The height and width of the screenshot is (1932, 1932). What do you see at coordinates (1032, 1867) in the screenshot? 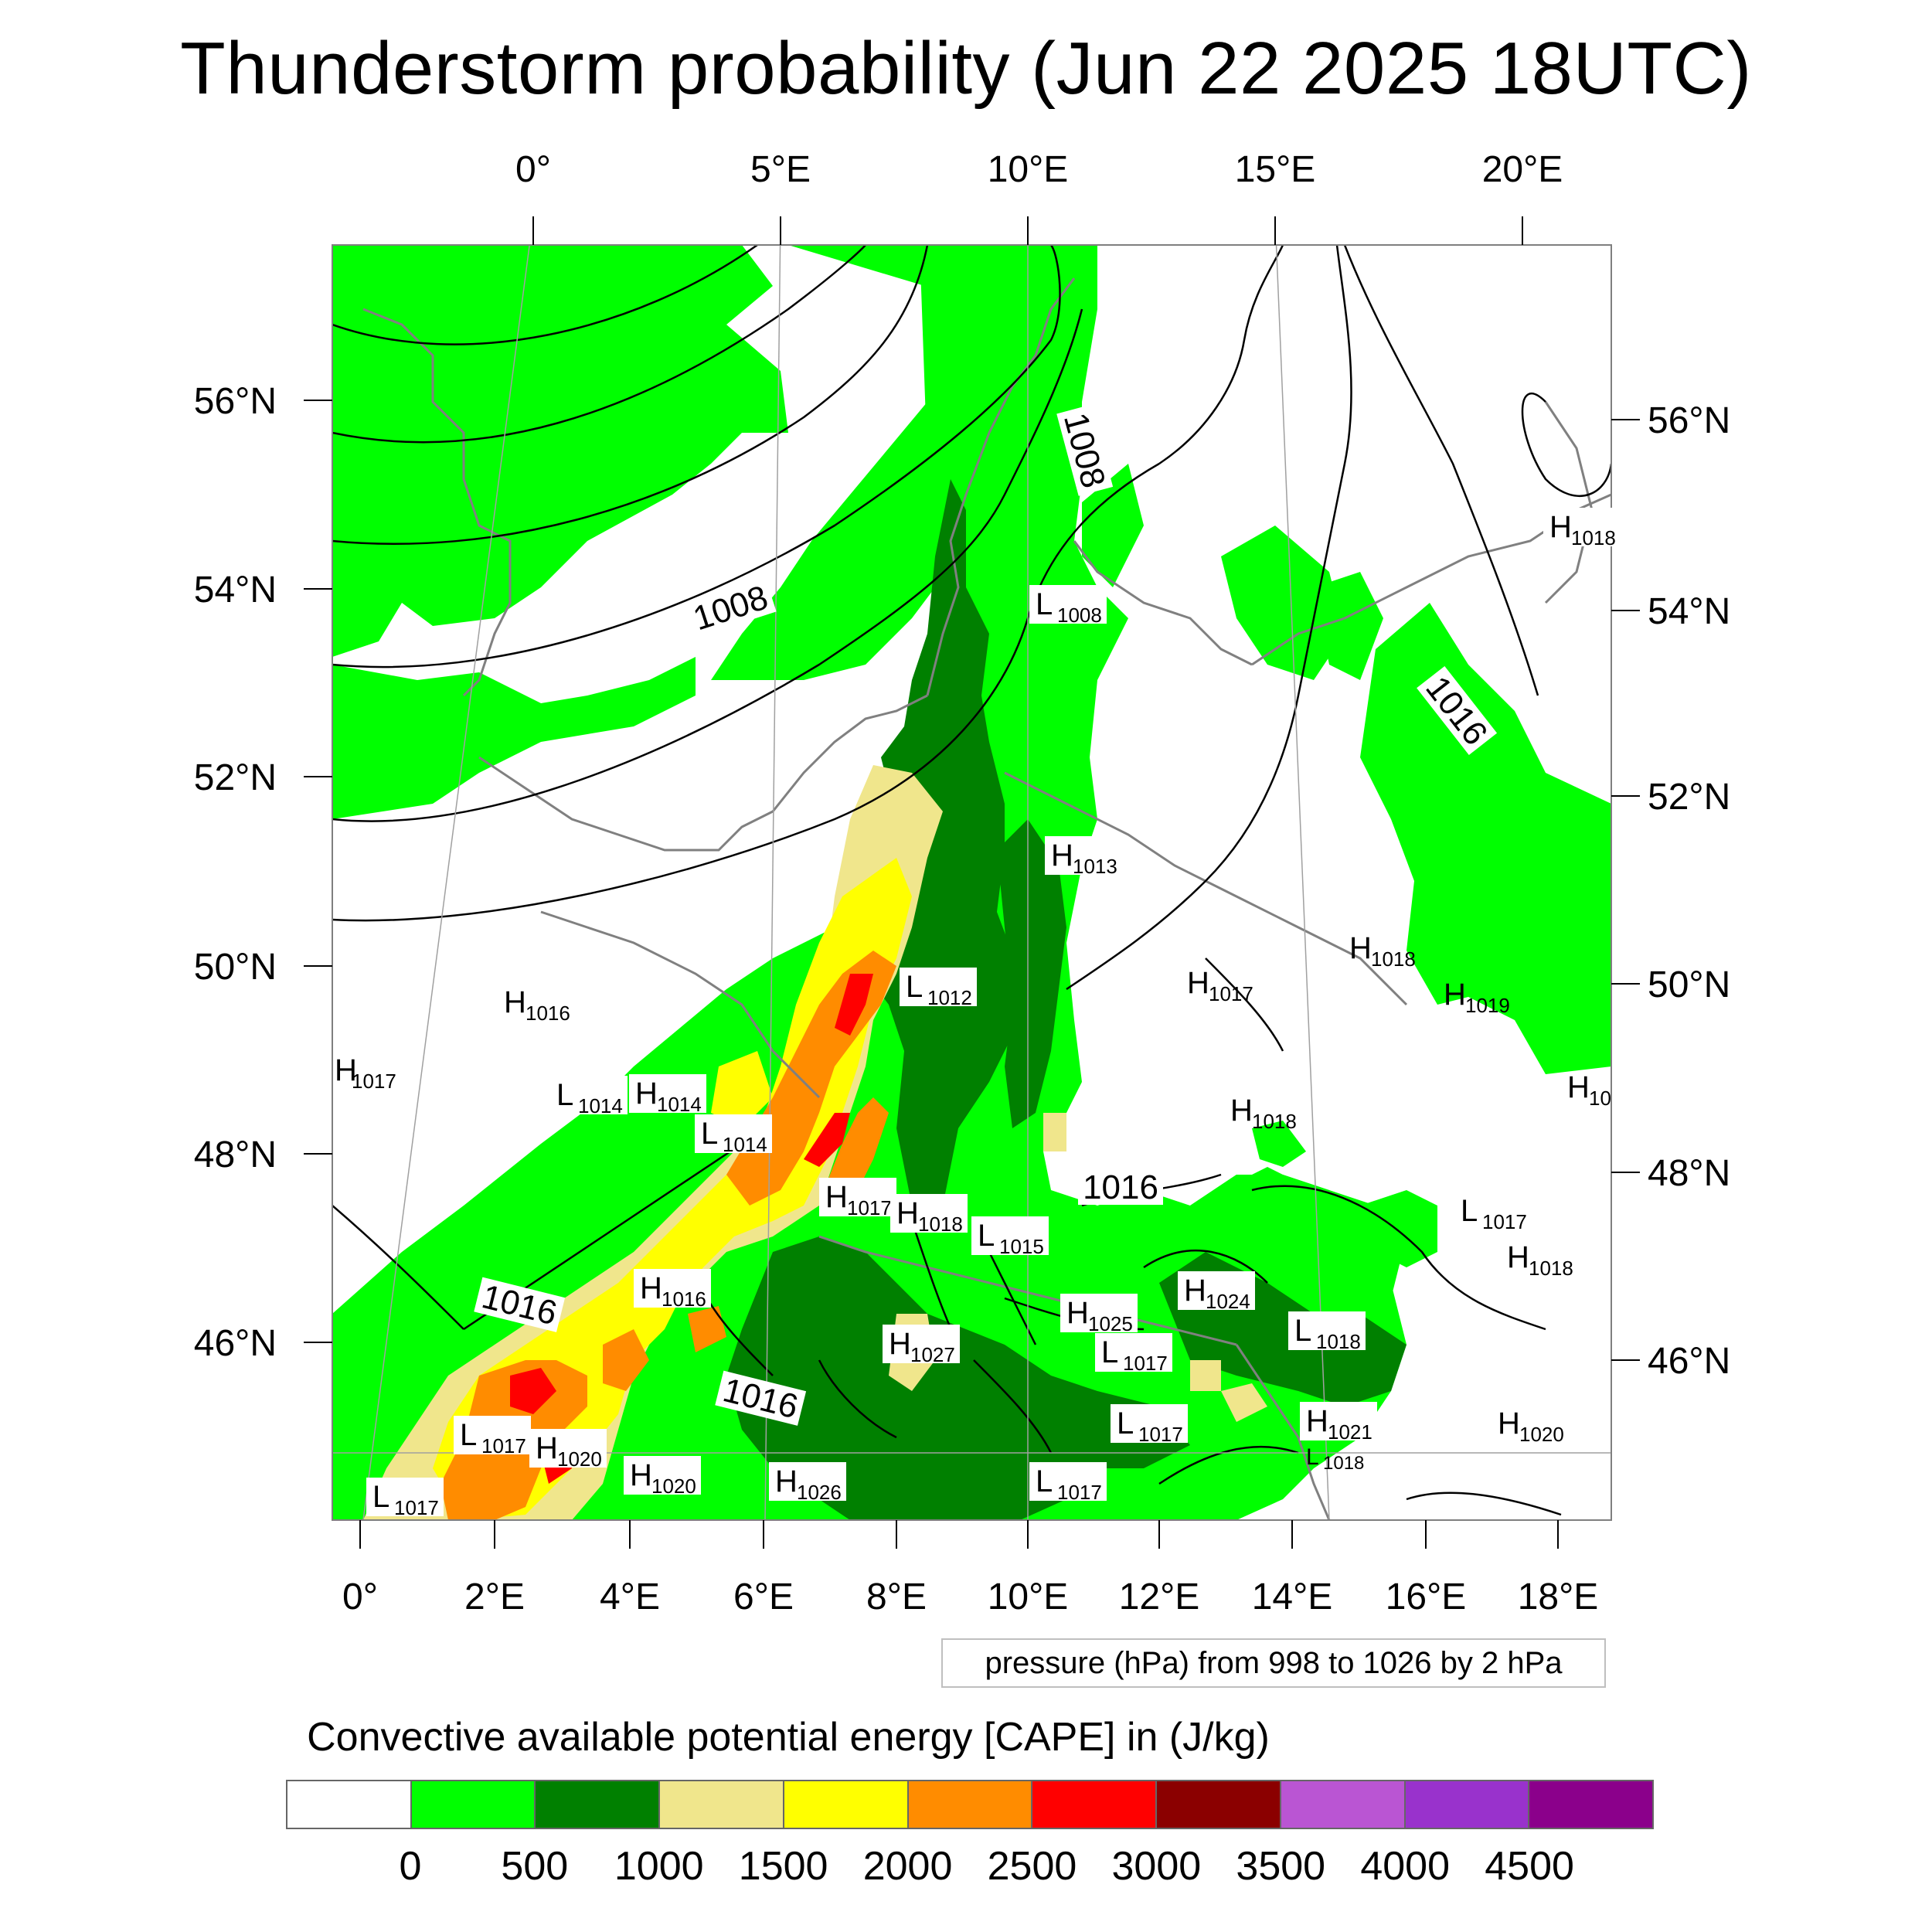
I see `legend-tick-label: 2500` at bounding box center [1032, 1867].